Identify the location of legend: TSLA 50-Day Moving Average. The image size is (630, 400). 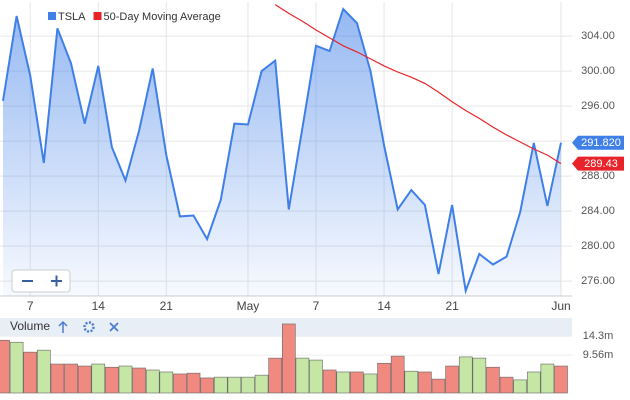
(134, 17).